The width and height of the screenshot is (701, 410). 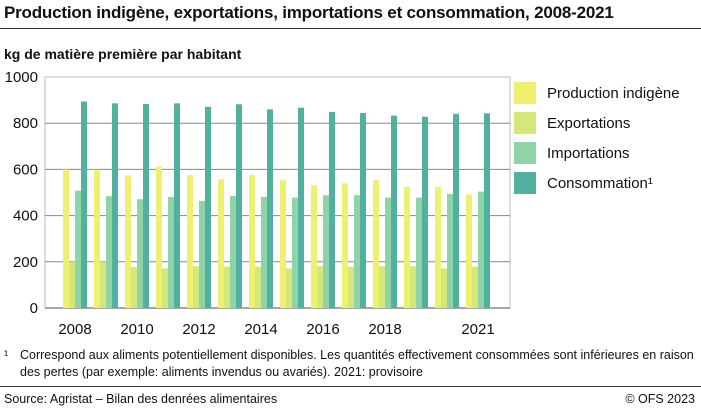 I want to click on x-tick-label: 2010, so click(x=136, y=329).